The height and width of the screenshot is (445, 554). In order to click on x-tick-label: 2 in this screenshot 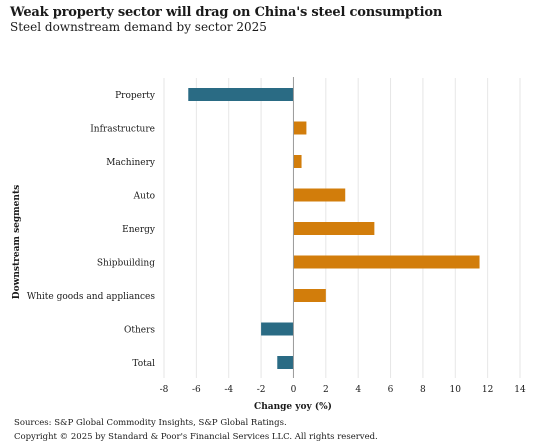, I will do `click(326, 390)`.